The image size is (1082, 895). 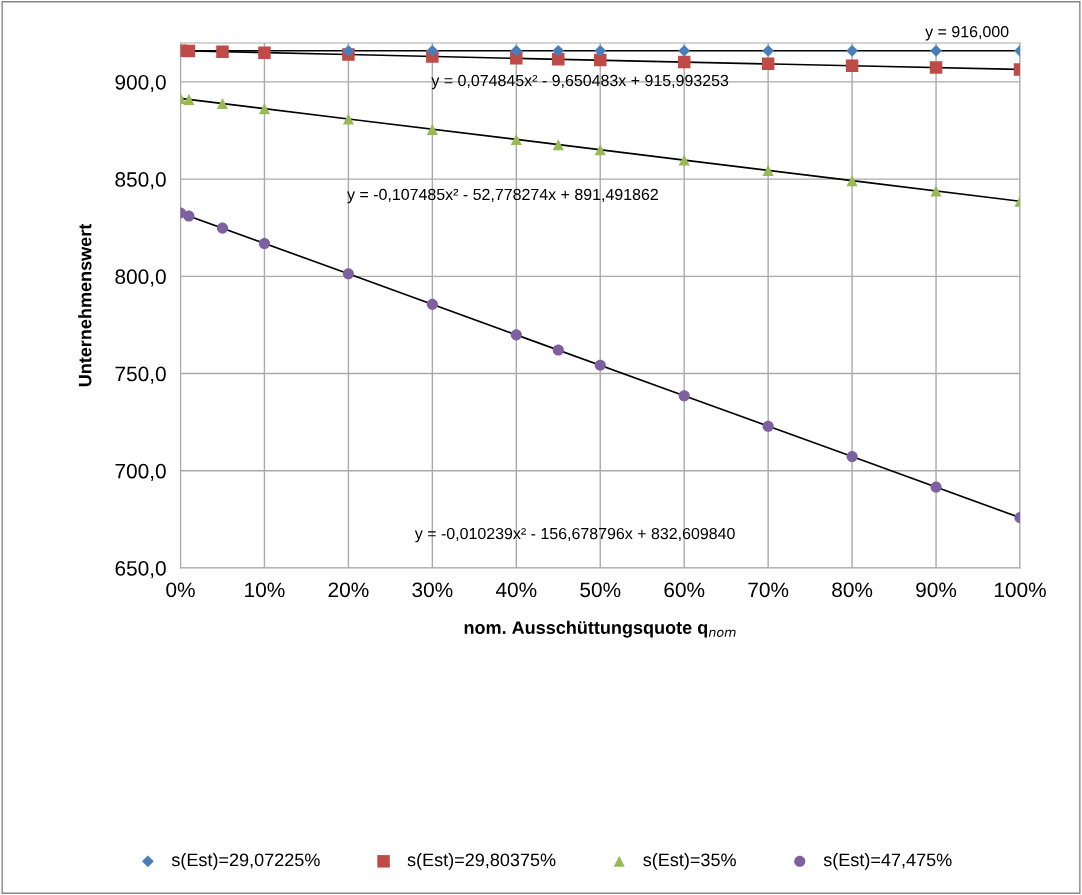 I want to click on y-tick-label: 850,0, so click(x=140, y=181).